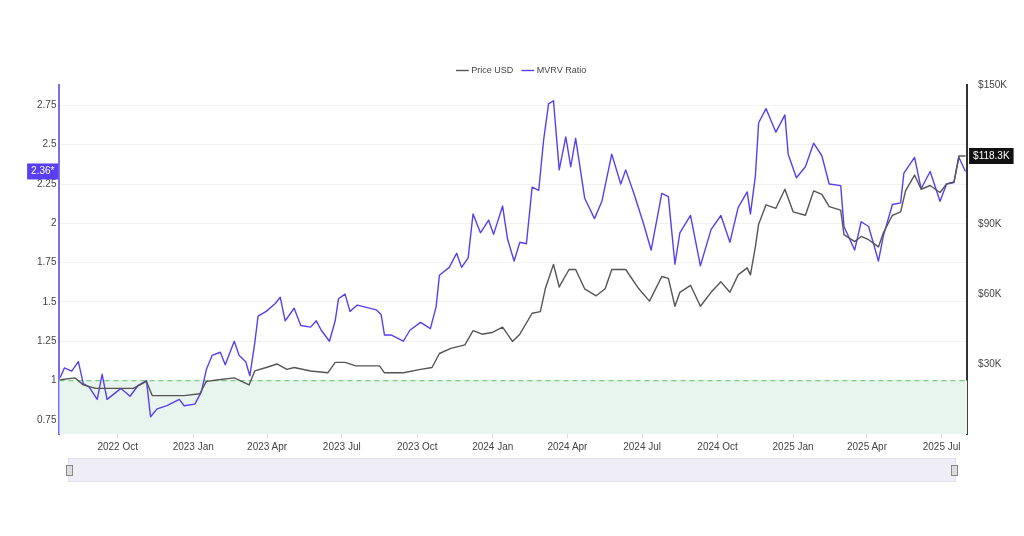  Describe the element at coordinates (493, 446) in the screenshot. I see `x-tick-label: 2024 Jan` at that location.